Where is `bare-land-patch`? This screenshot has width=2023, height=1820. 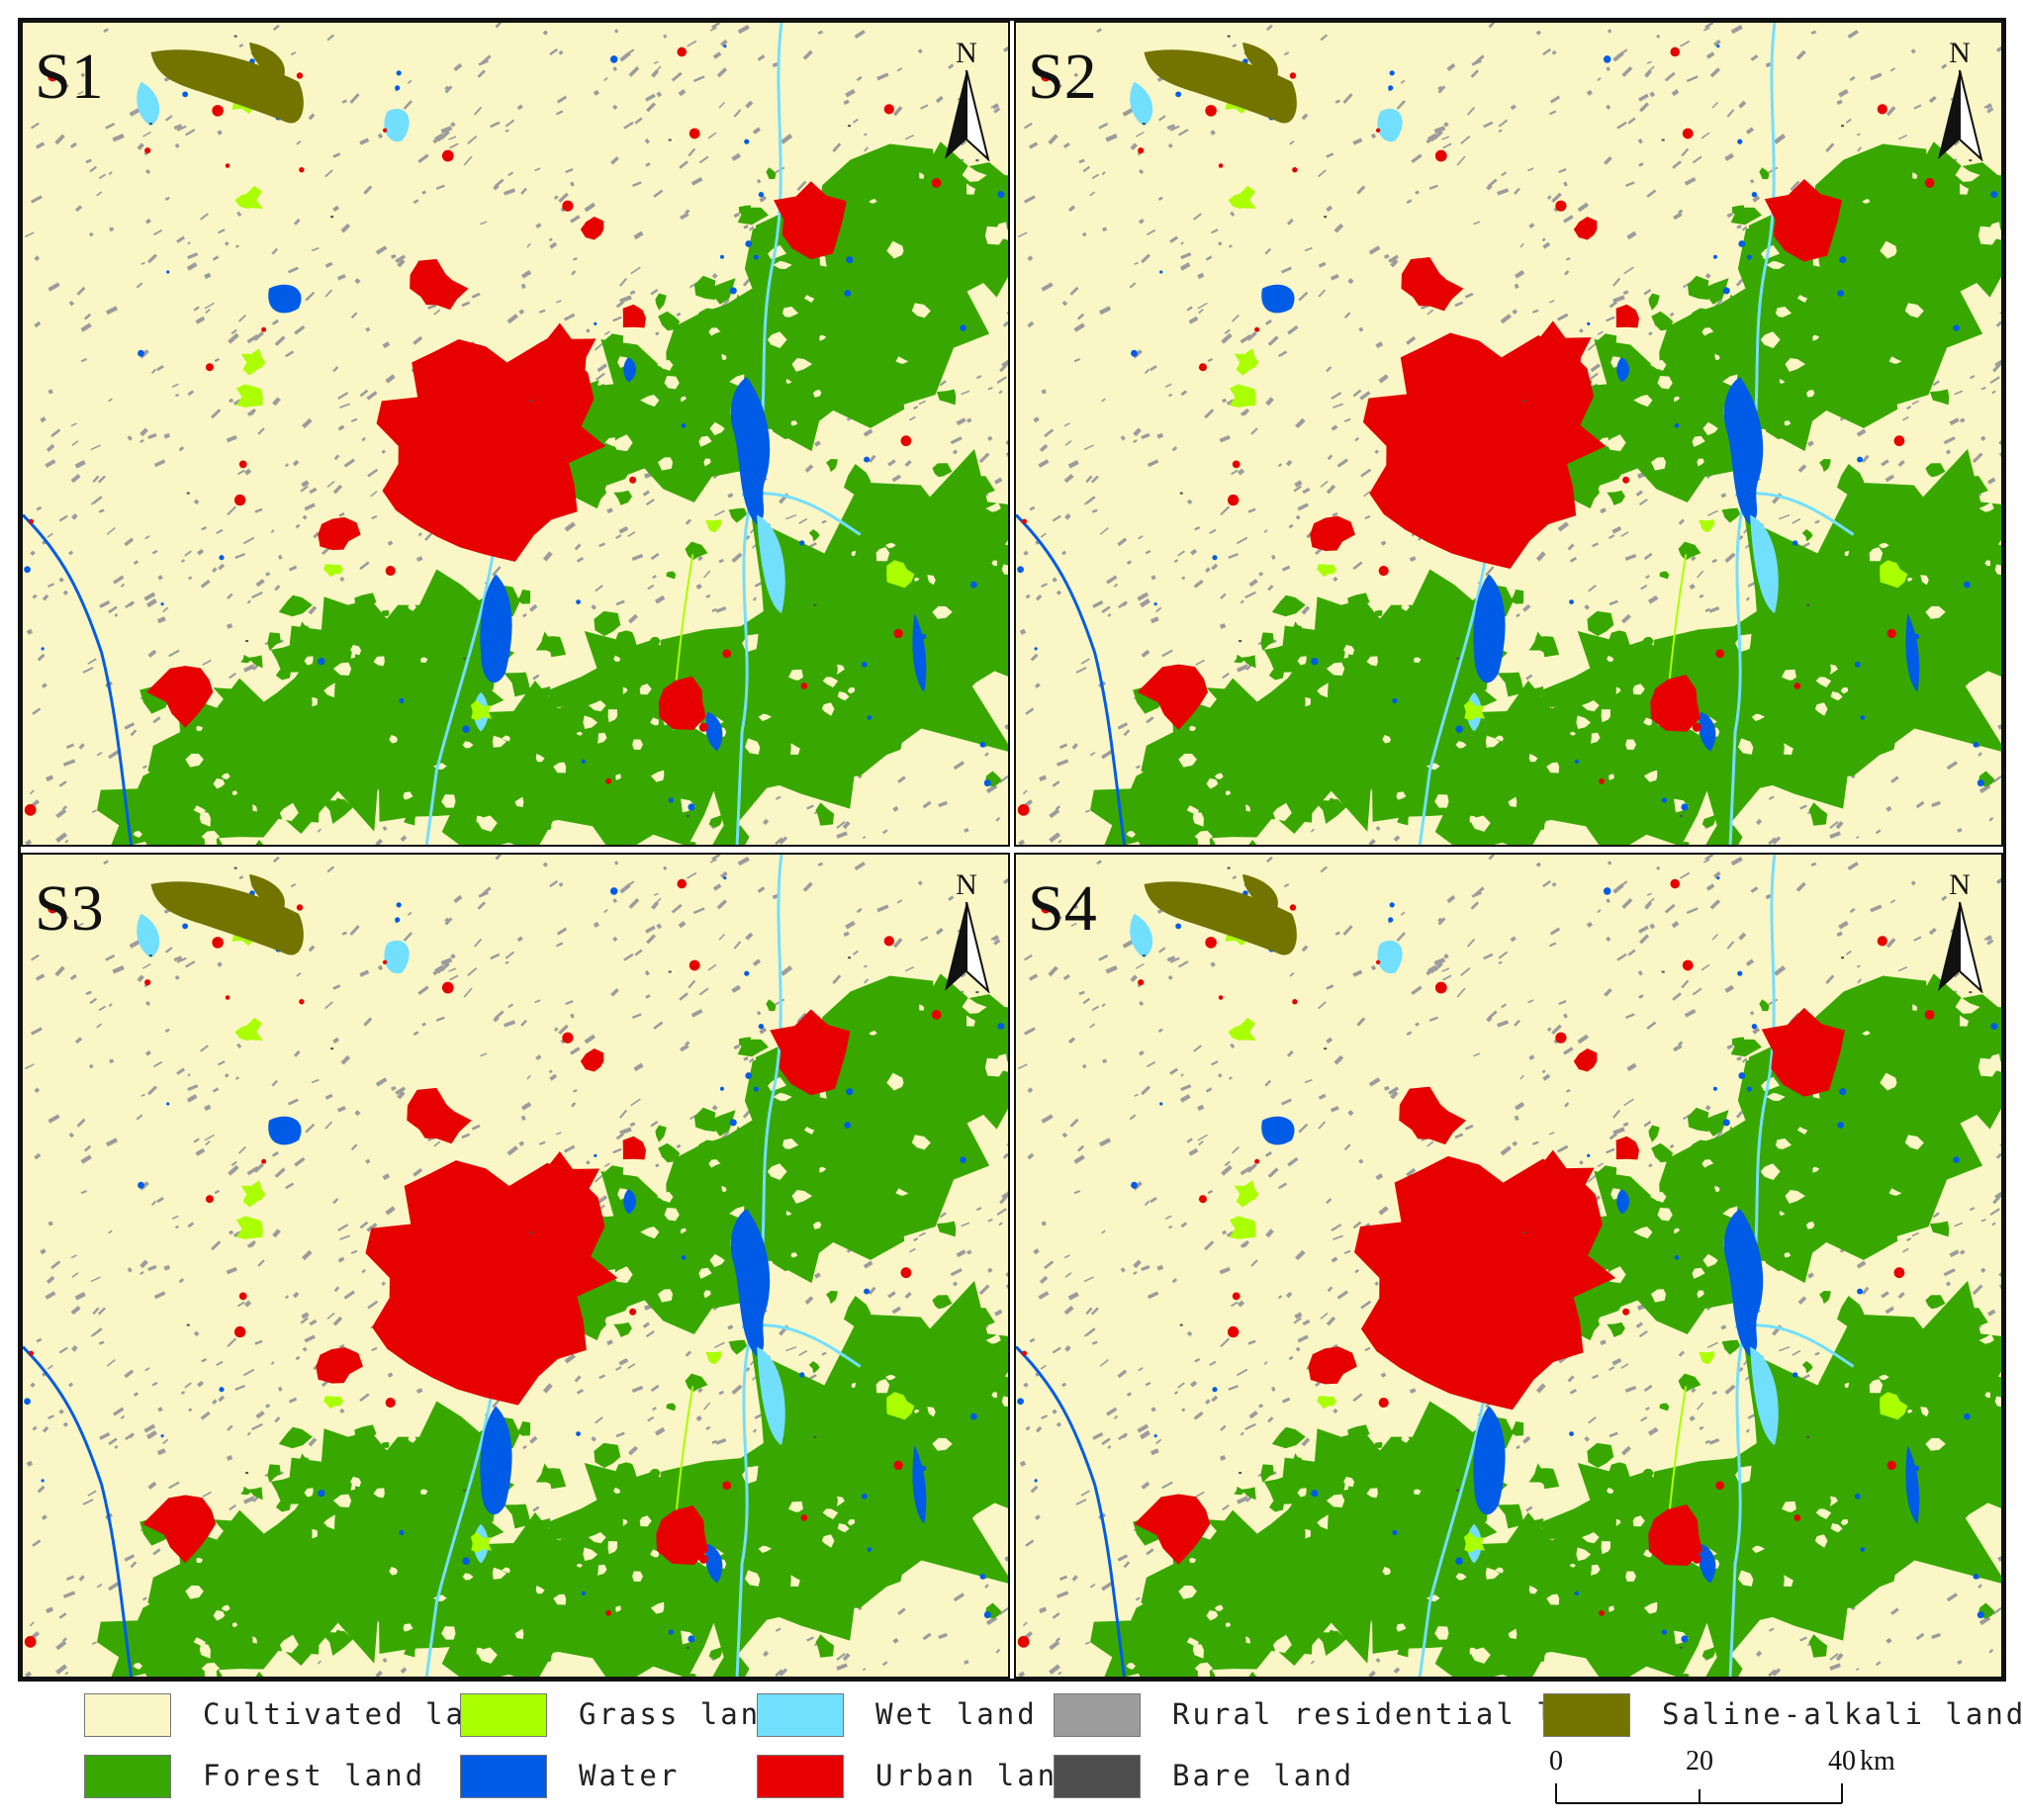
bare-land-patch is located at coordinates (1240, 641).